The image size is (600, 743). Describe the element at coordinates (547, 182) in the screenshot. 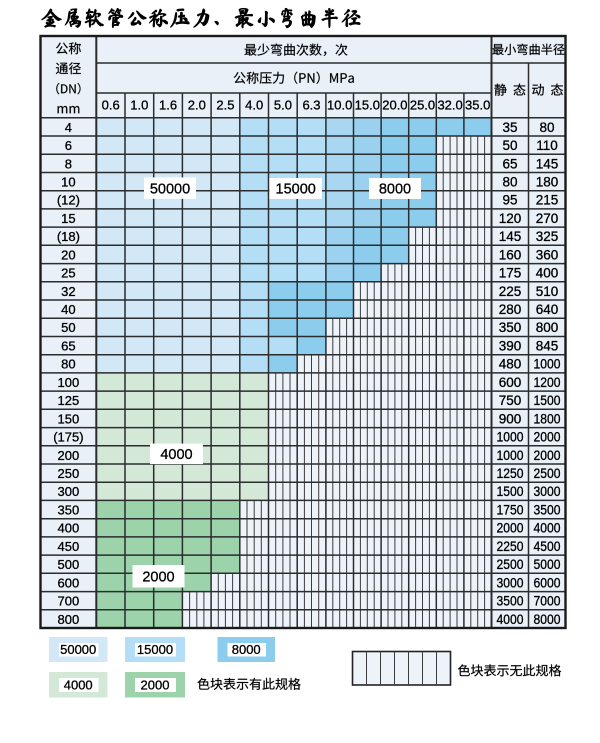

I see `svg-text: 180` at that location.